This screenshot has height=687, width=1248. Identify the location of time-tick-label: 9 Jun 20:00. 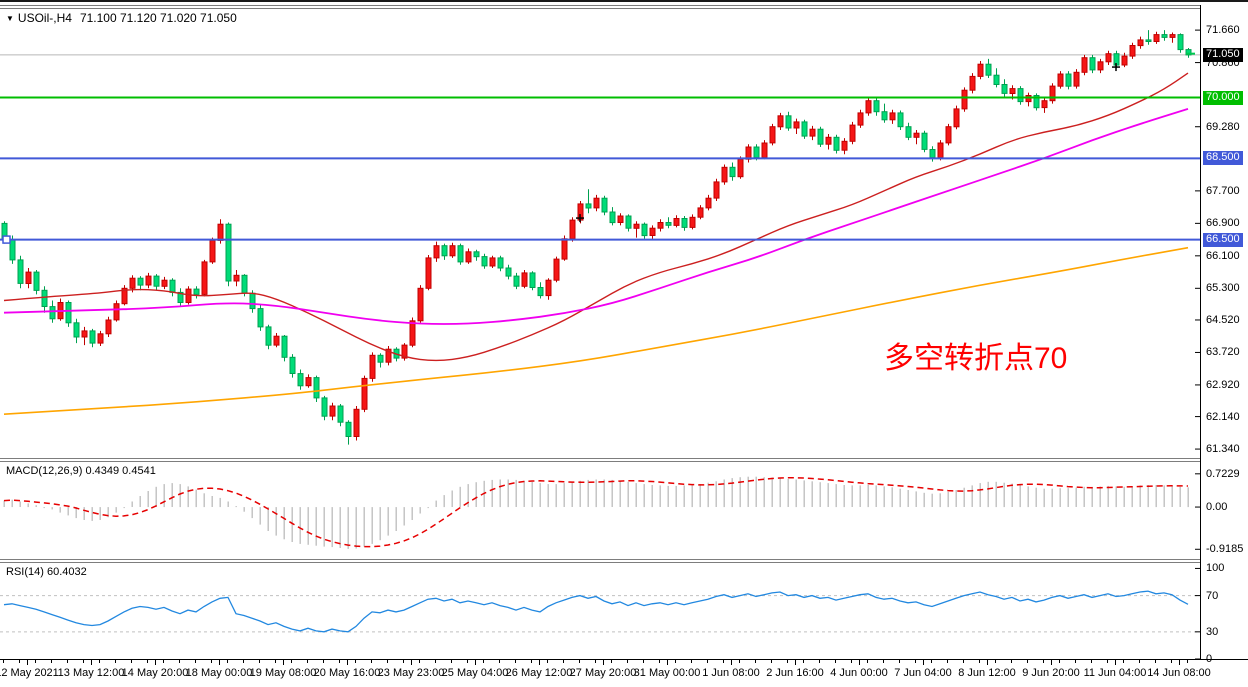
(1051, 673).